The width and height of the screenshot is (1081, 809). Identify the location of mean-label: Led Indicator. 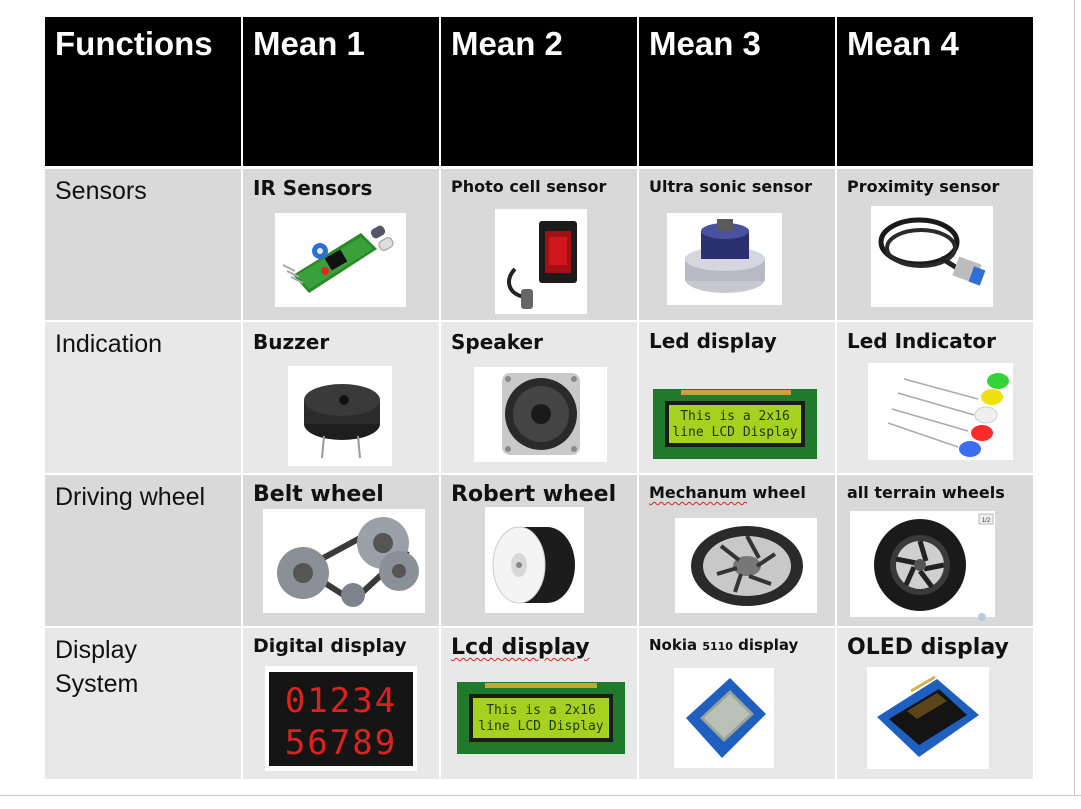
(921, 341).